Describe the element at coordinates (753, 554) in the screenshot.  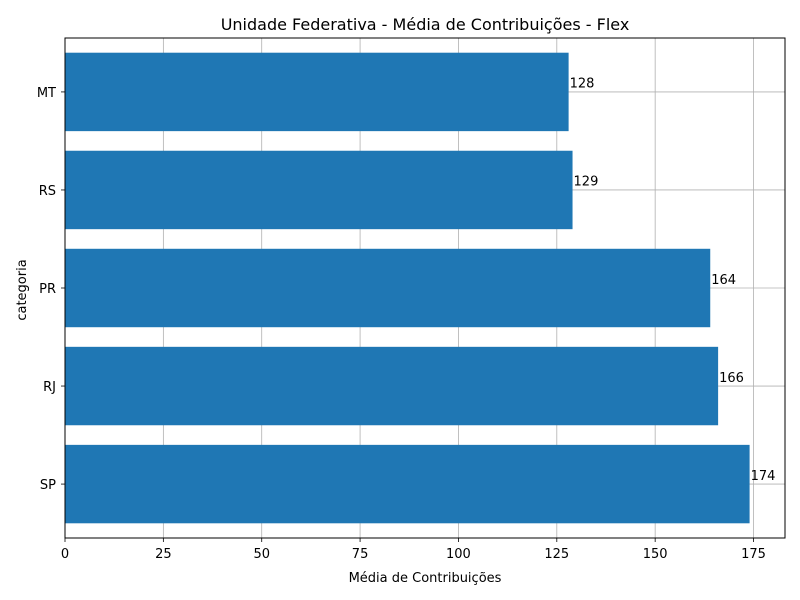
I see `x-tick-label: 175` at that location.